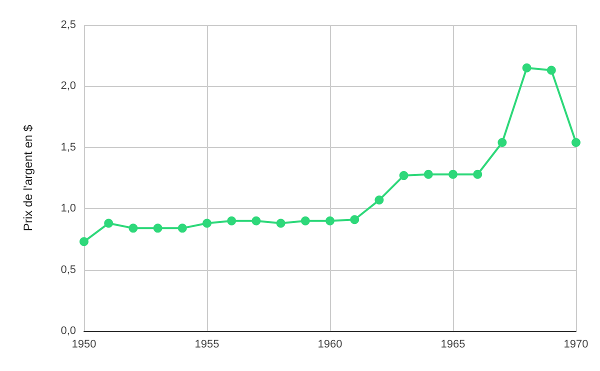 The width and height of the screenshot is (600, 371). Describe the element at coordinates (68, 25) in the screenshot. I see `y-tick-label: 2,5` at that location.